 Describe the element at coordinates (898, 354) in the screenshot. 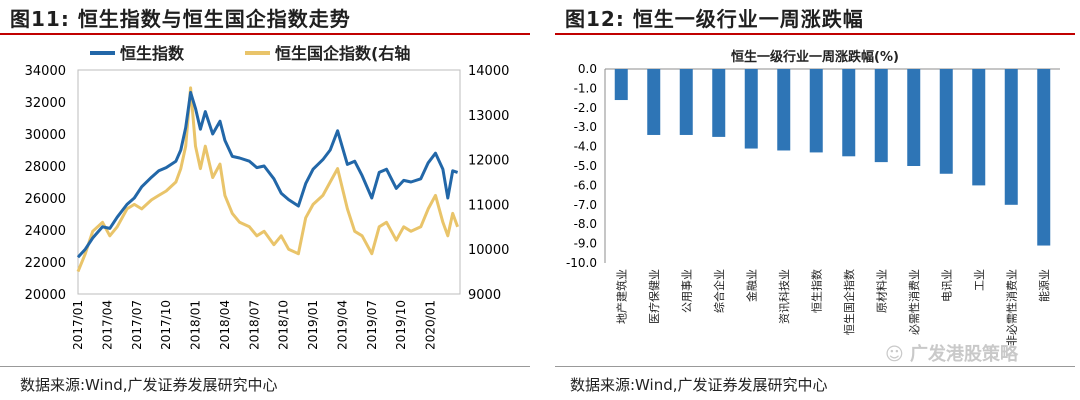

I see `watermark-icon: ☺` at that location.